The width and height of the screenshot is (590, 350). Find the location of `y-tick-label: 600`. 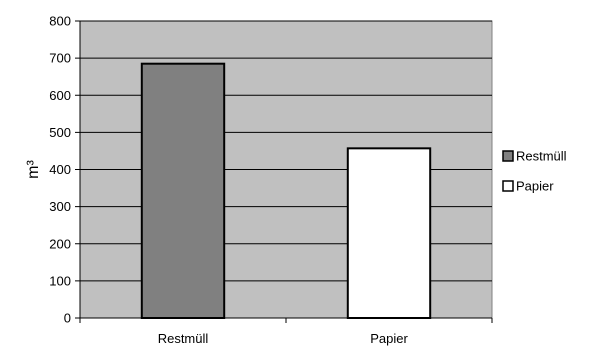

y-tick-label: 600 is located at coordinates (60, 95).